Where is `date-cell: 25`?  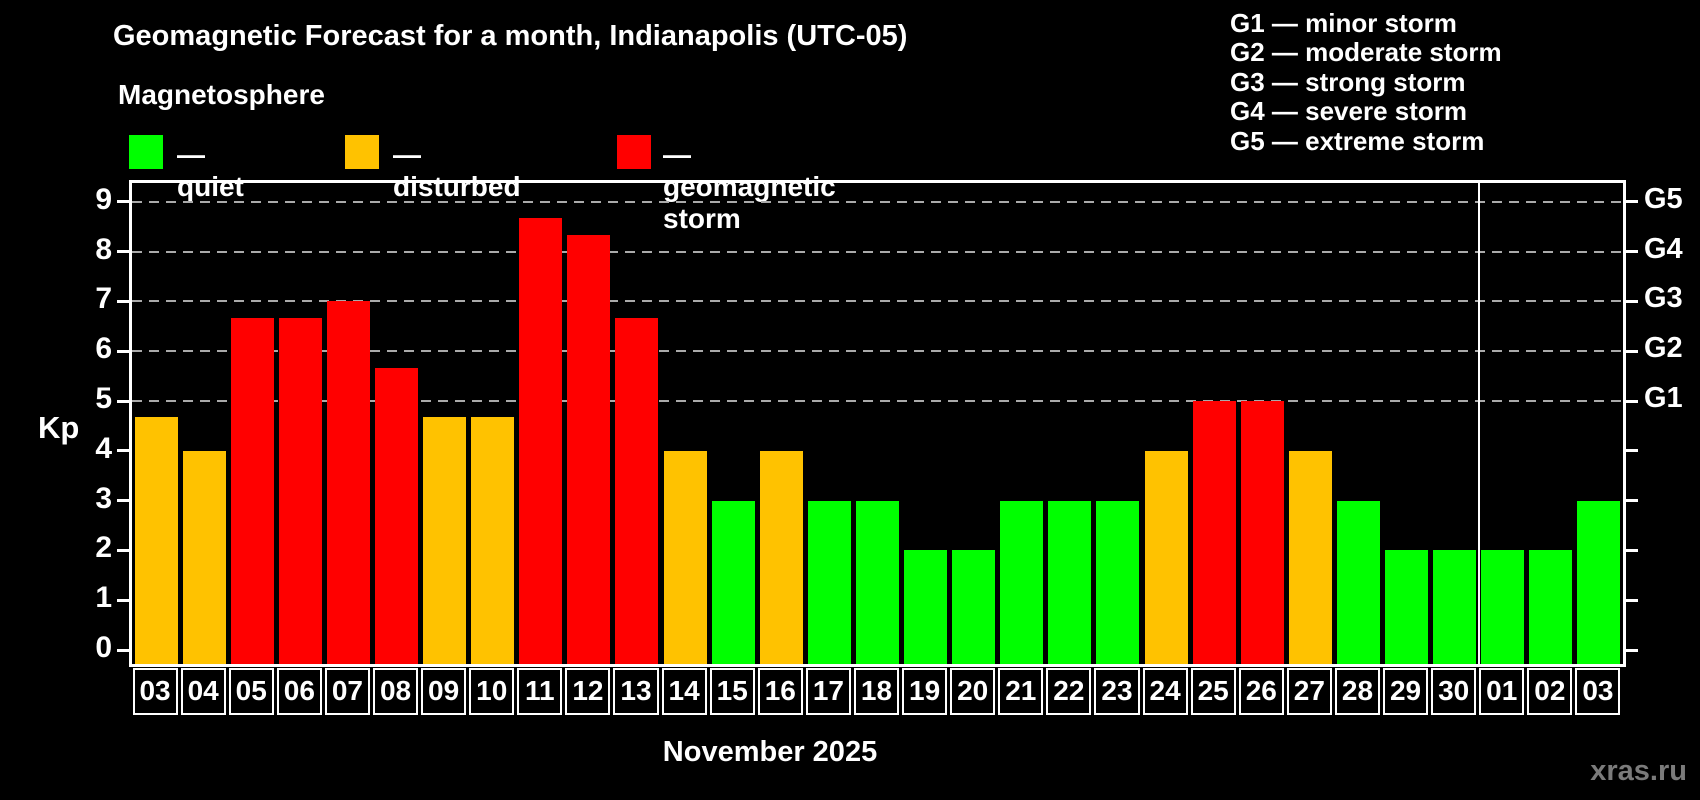 date-cell: 25 is located at coordinates (1213, 691).